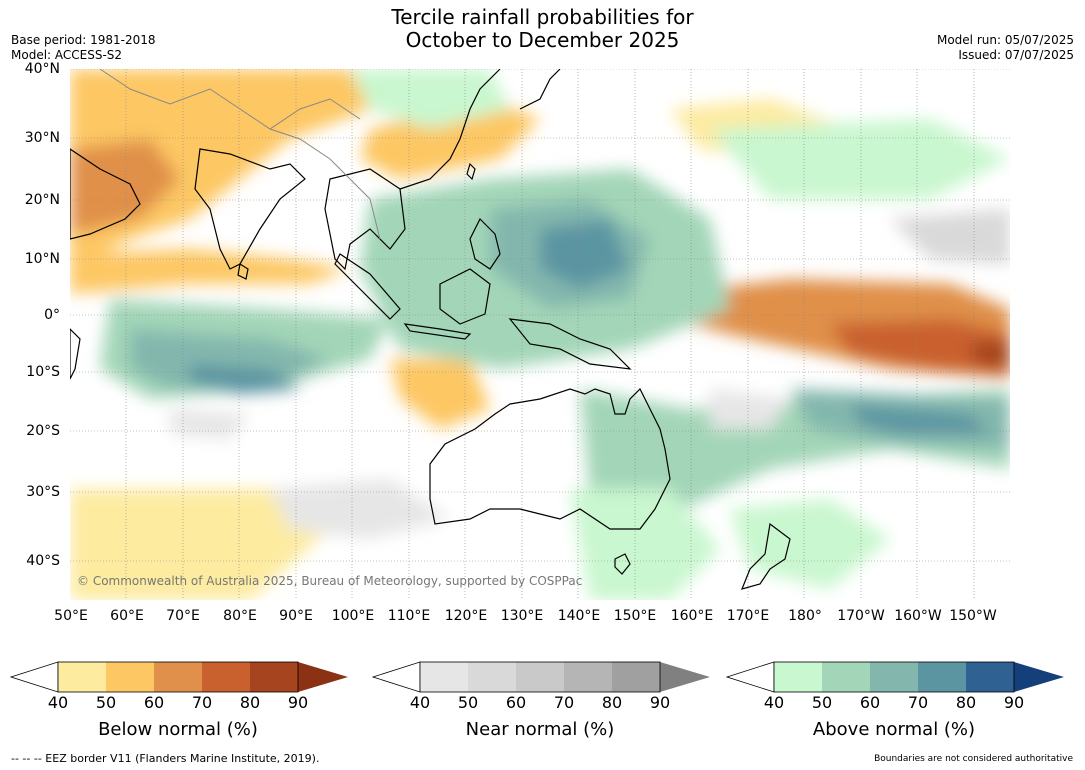  Describe the element at coordinates (178, 729) in the screenshot. I see `below-normal-title: Below normal (%)` at that location.